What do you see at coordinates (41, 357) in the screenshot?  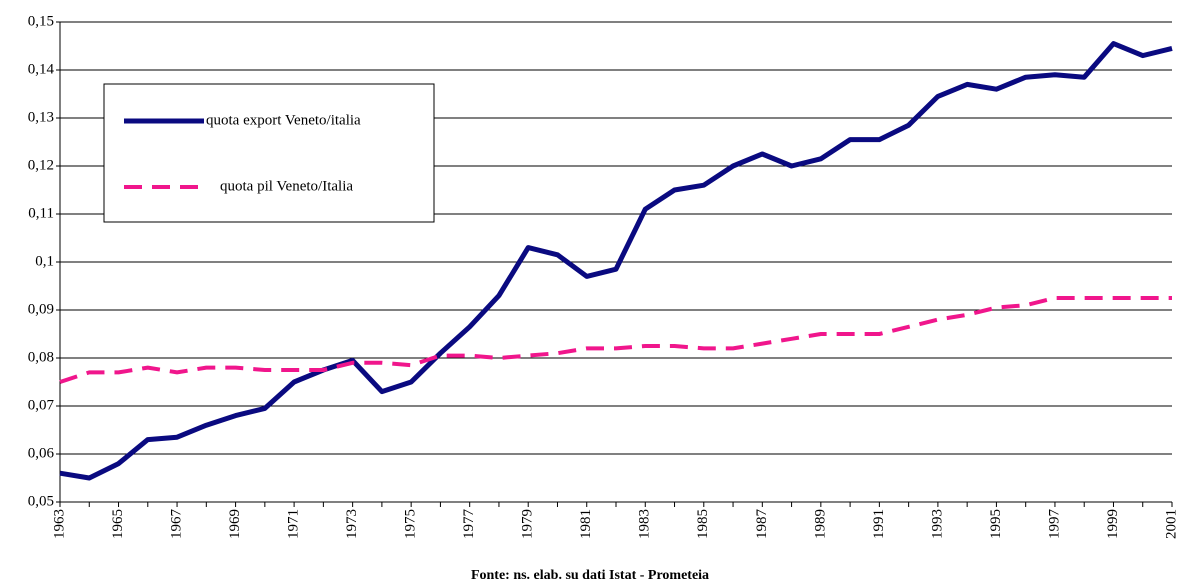 I see `y-tick-label: 0,08` at bounding box center [41, 357].